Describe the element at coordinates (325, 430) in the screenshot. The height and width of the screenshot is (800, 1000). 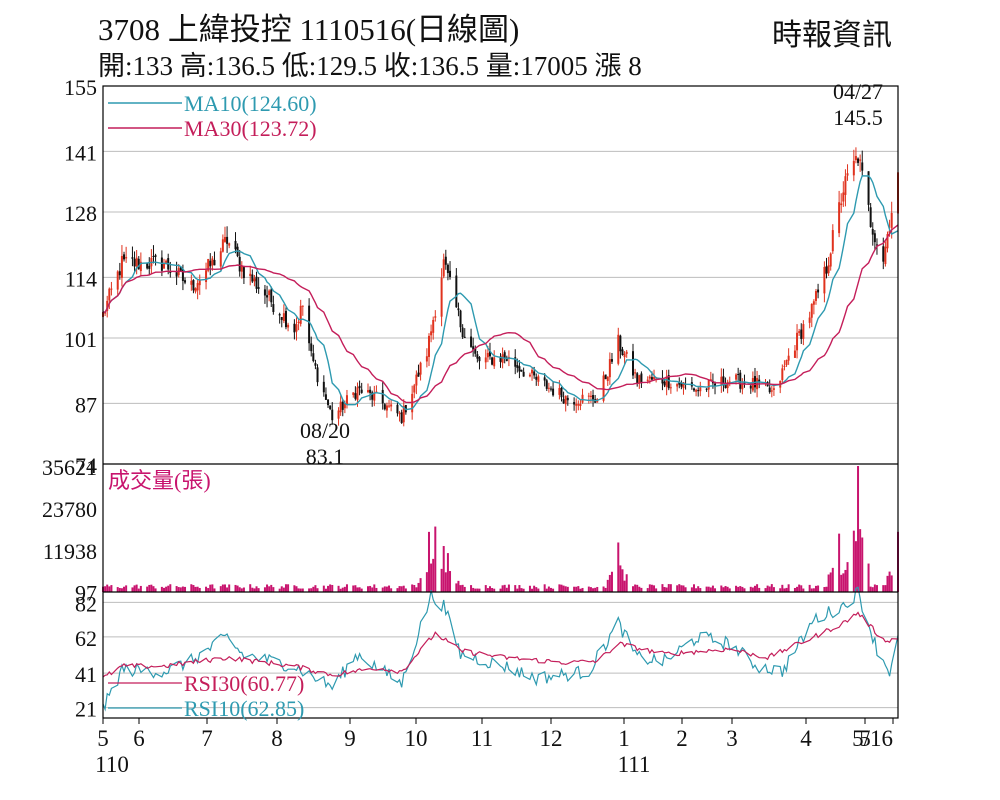
I see `annotation-date: 08/20` at that location.